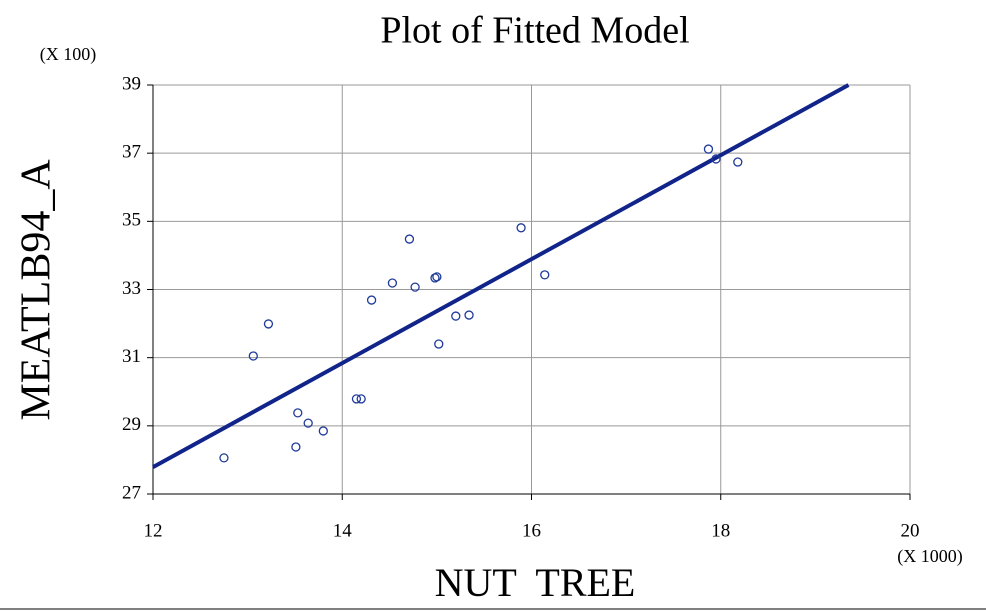  I want to click on x-axis-label: NUT TREE, so click(535, 582).